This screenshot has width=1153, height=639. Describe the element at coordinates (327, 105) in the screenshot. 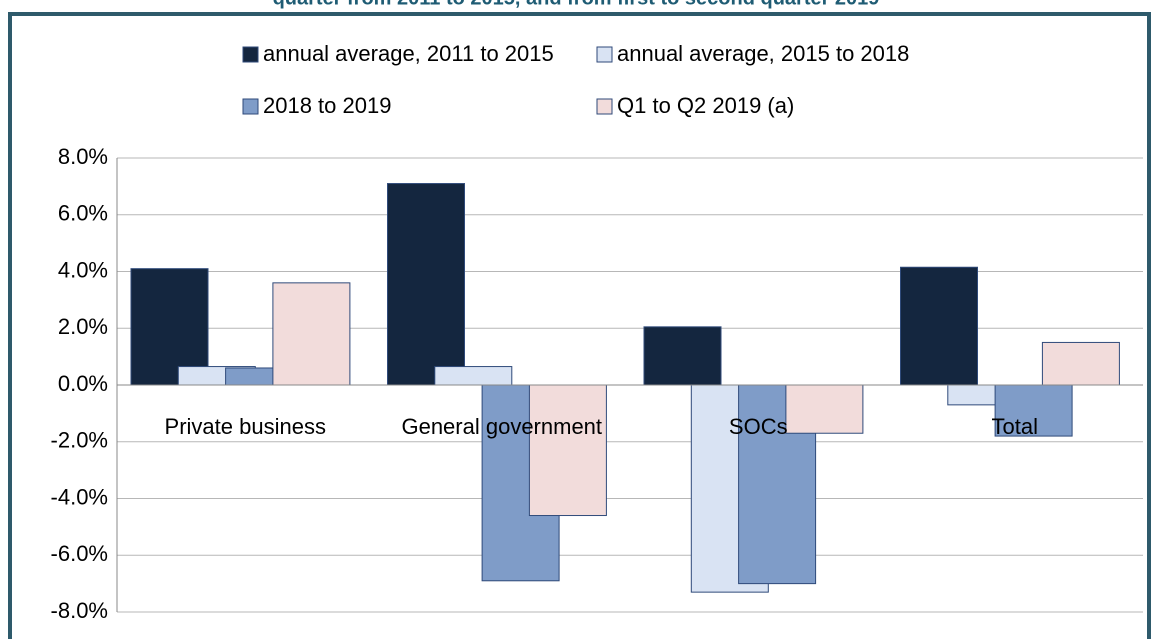

I see `legend-label: 2018 to 2019` at that location.